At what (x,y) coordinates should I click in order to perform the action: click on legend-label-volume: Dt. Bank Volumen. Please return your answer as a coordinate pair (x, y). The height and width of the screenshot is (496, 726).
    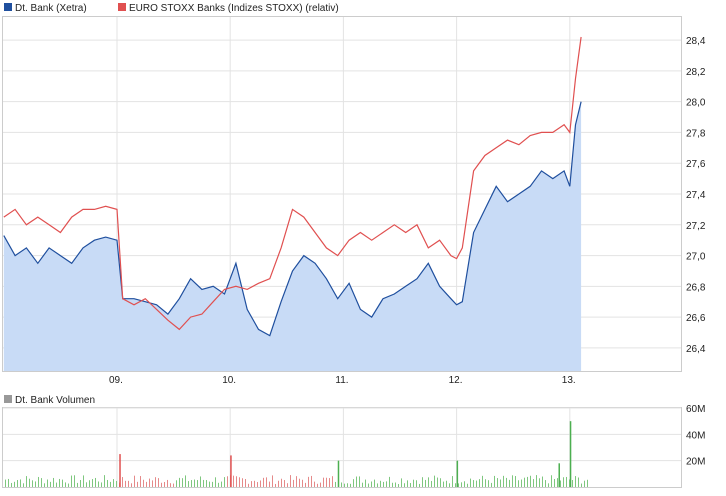
    Looking at the image, I should click on (55, 400).